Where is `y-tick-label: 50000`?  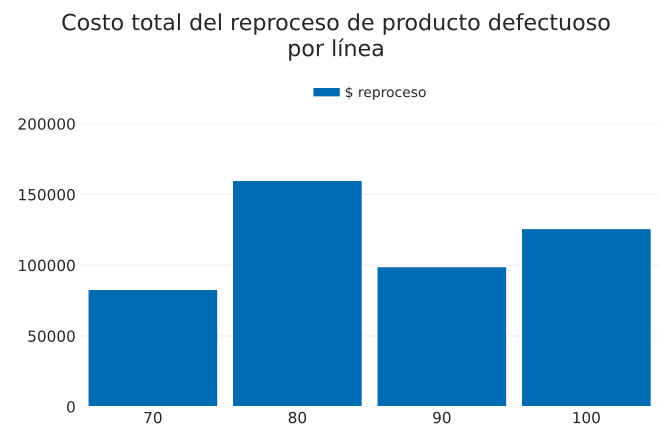
y-tick-label: 50000 is located at coordinates (51, 336).